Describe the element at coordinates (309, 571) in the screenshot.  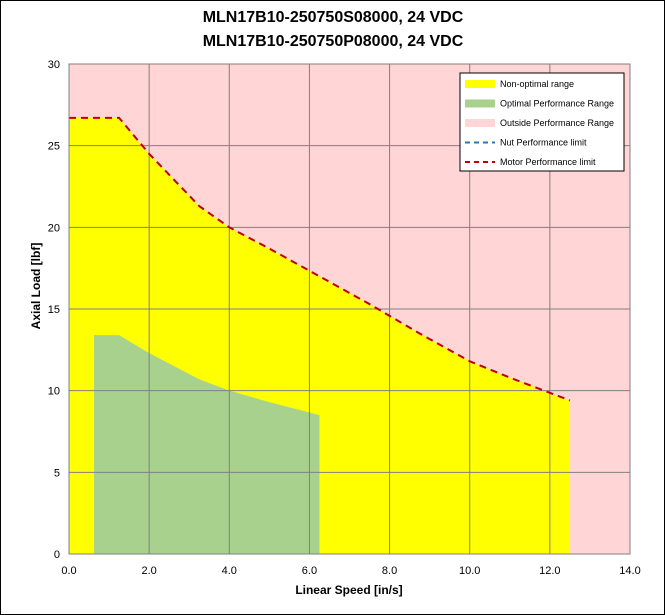
I see `x-tick-label: 6.0` at that location.